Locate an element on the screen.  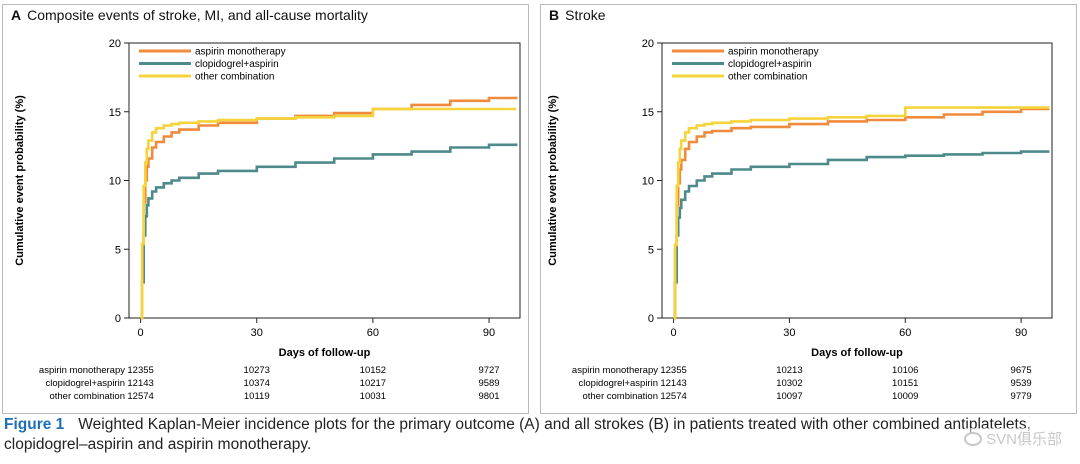
p1-x-tick-label: 90 is located at coordinates (489, 333).